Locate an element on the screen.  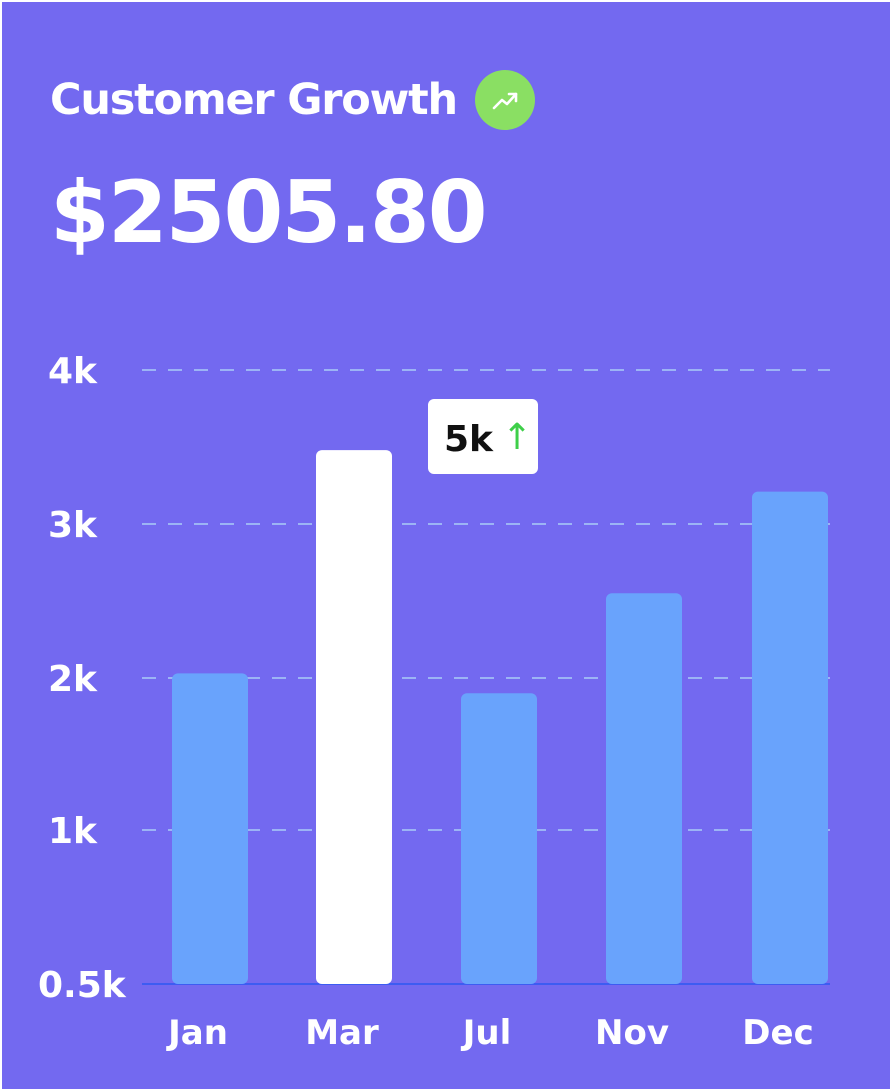
card-header: Customer Growth is located at coordinates (292, 100).